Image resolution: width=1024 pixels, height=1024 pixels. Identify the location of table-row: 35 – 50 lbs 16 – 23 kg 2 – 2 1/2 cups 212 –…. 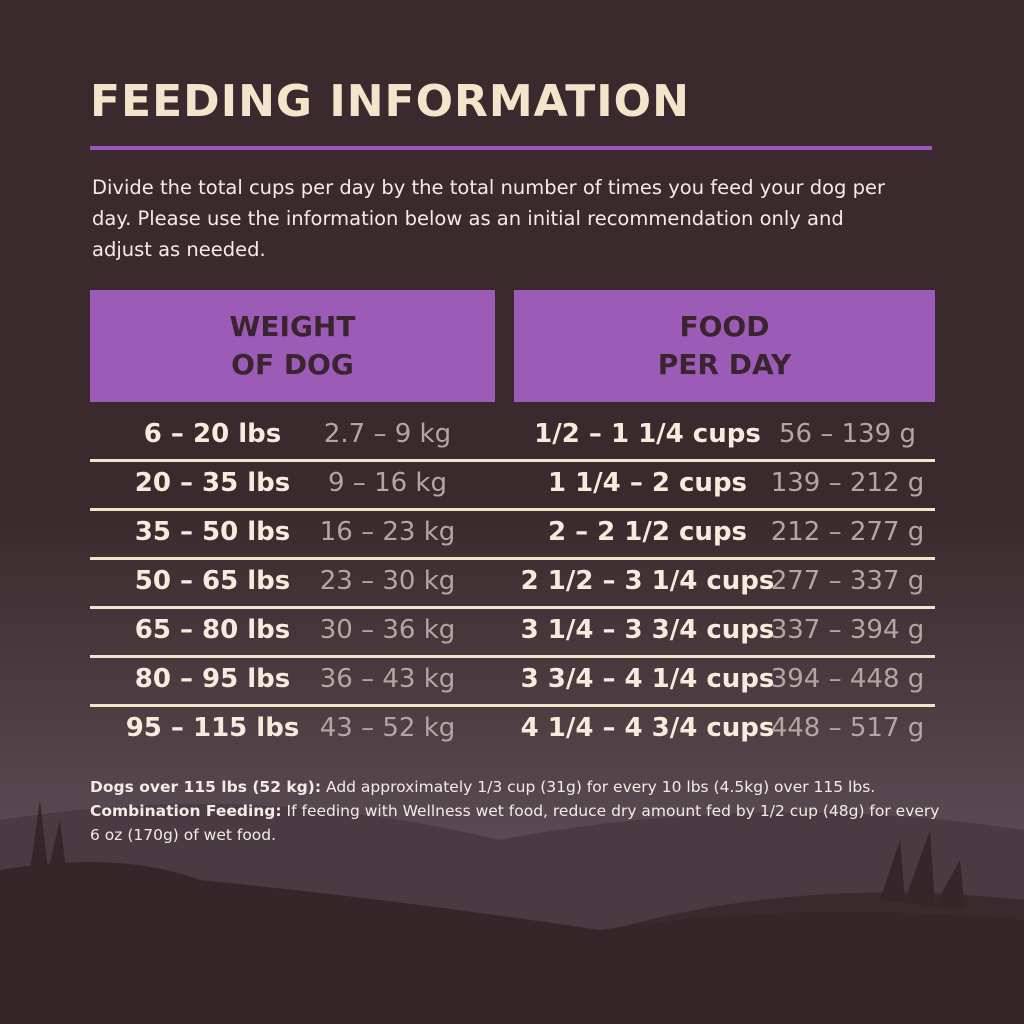
(512, 534).